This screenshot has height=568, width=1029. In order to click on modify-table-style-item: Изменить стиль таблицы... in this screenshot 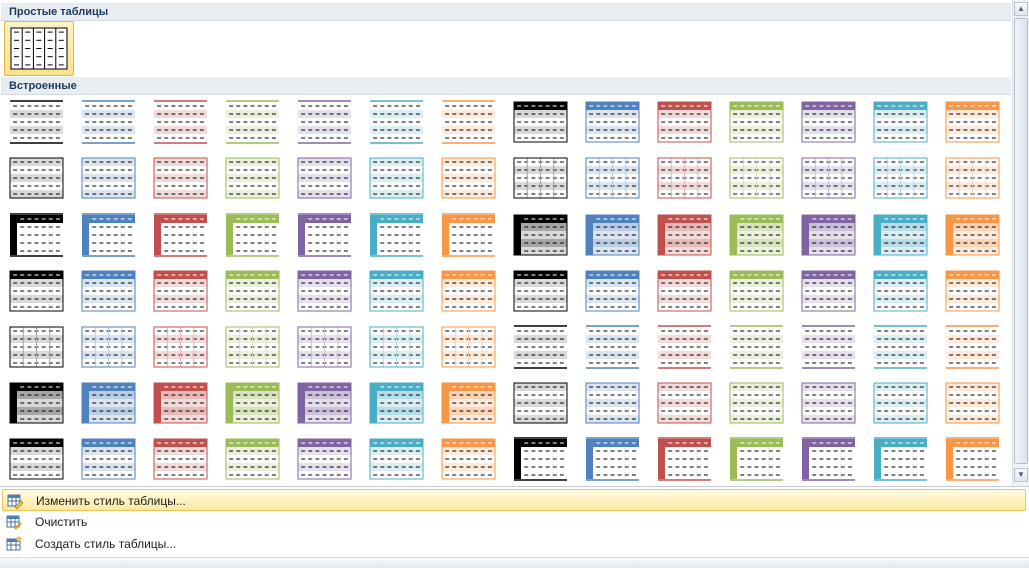, I will do `click(514, 500)`.